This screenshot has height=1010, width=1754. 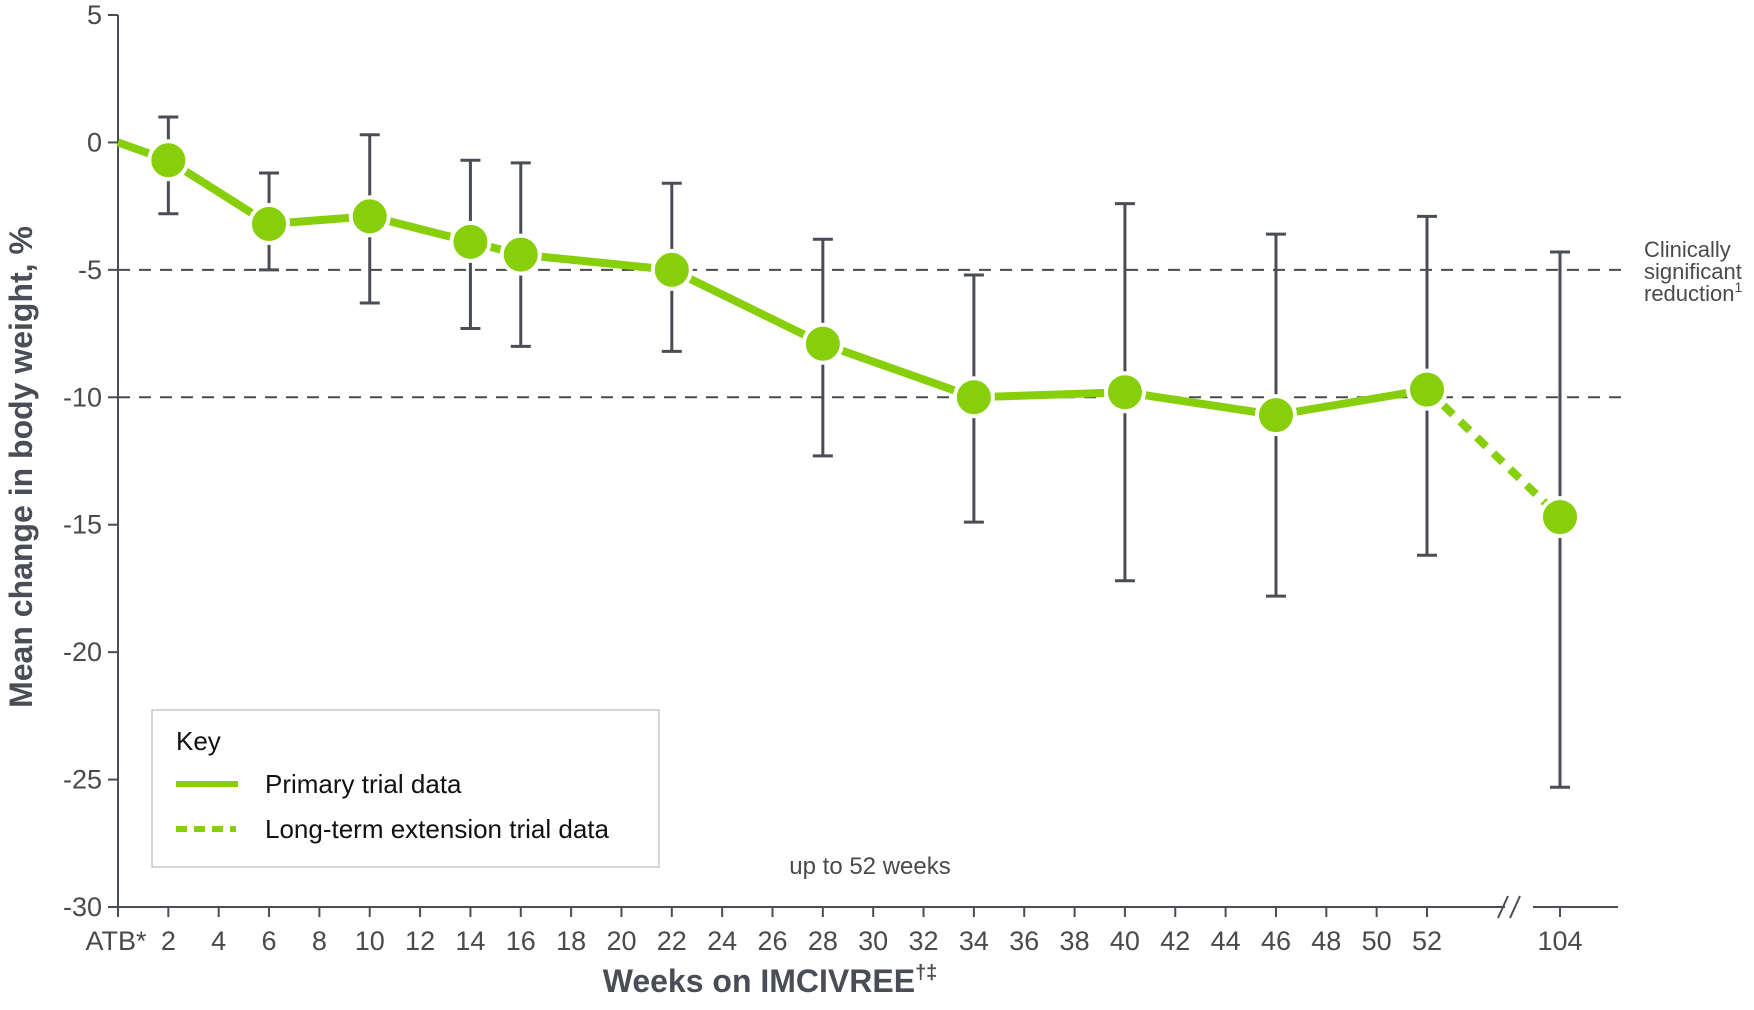 What do you see at coordinates (363, 784) in the screenshot?
I see `legend-label-primary: Primary trial data` at bounding box center [363, 784].